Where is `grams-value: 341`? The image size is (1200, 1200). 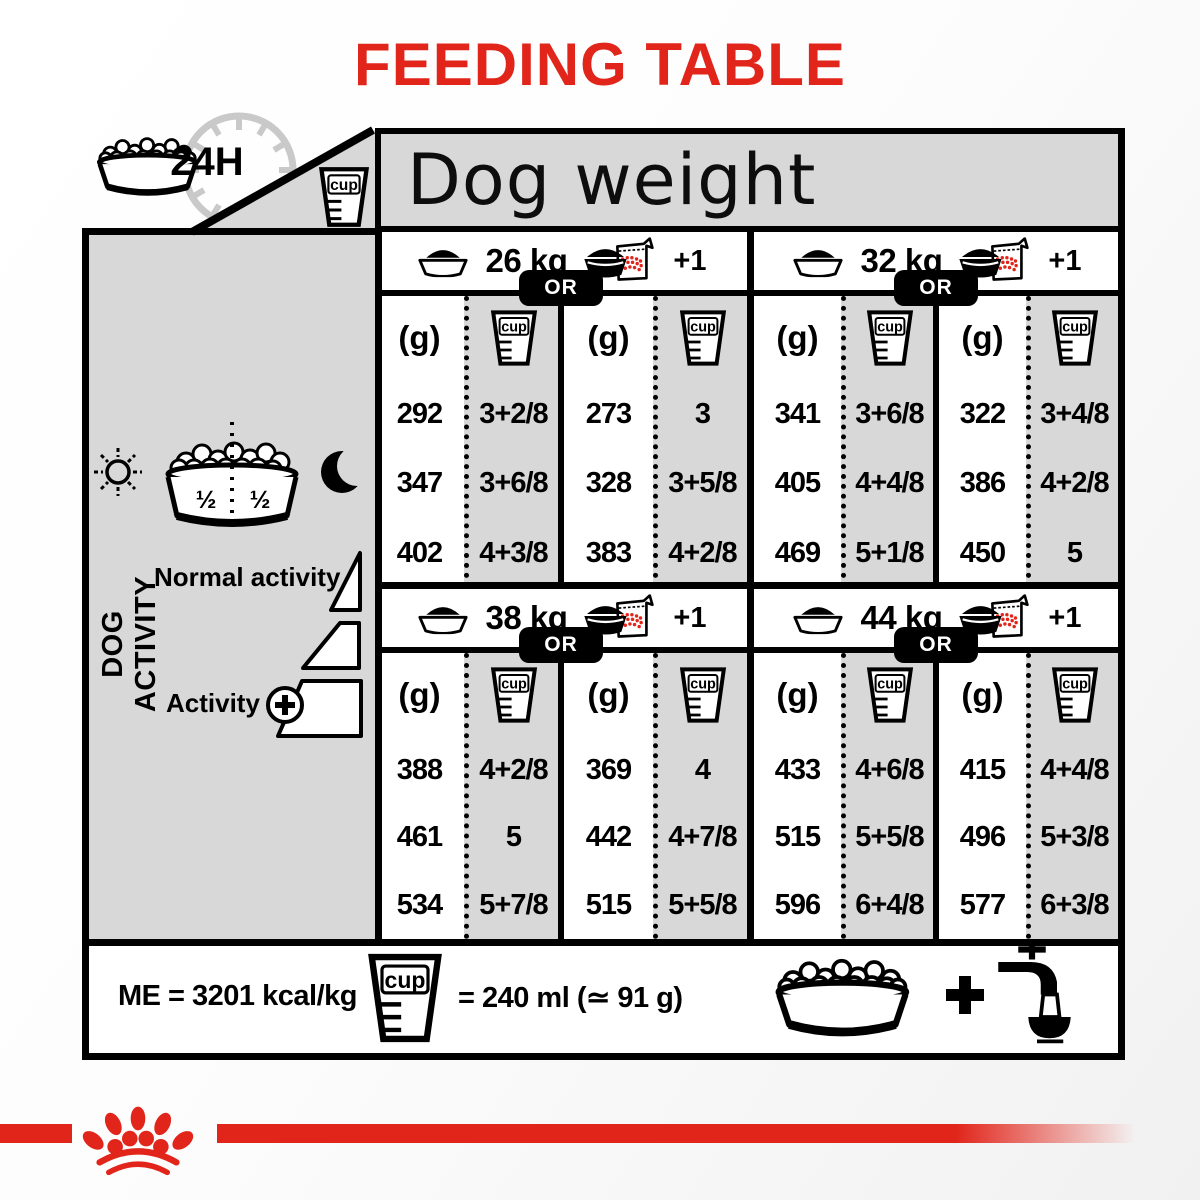
grams-value: 341 is located at coordinates (797, 414).